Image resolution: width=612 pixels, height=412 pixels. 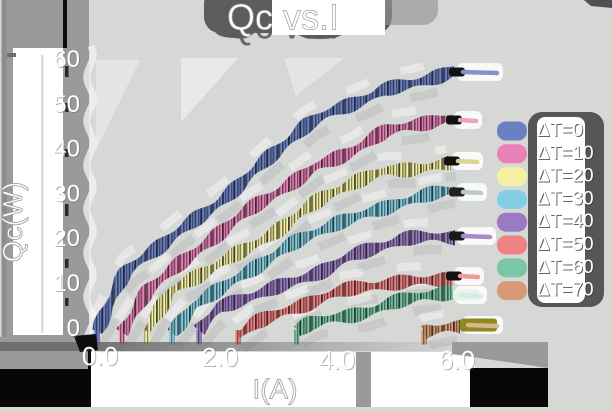 I want to click on svg-text: ΔT=40, so click(x=566, y=222).